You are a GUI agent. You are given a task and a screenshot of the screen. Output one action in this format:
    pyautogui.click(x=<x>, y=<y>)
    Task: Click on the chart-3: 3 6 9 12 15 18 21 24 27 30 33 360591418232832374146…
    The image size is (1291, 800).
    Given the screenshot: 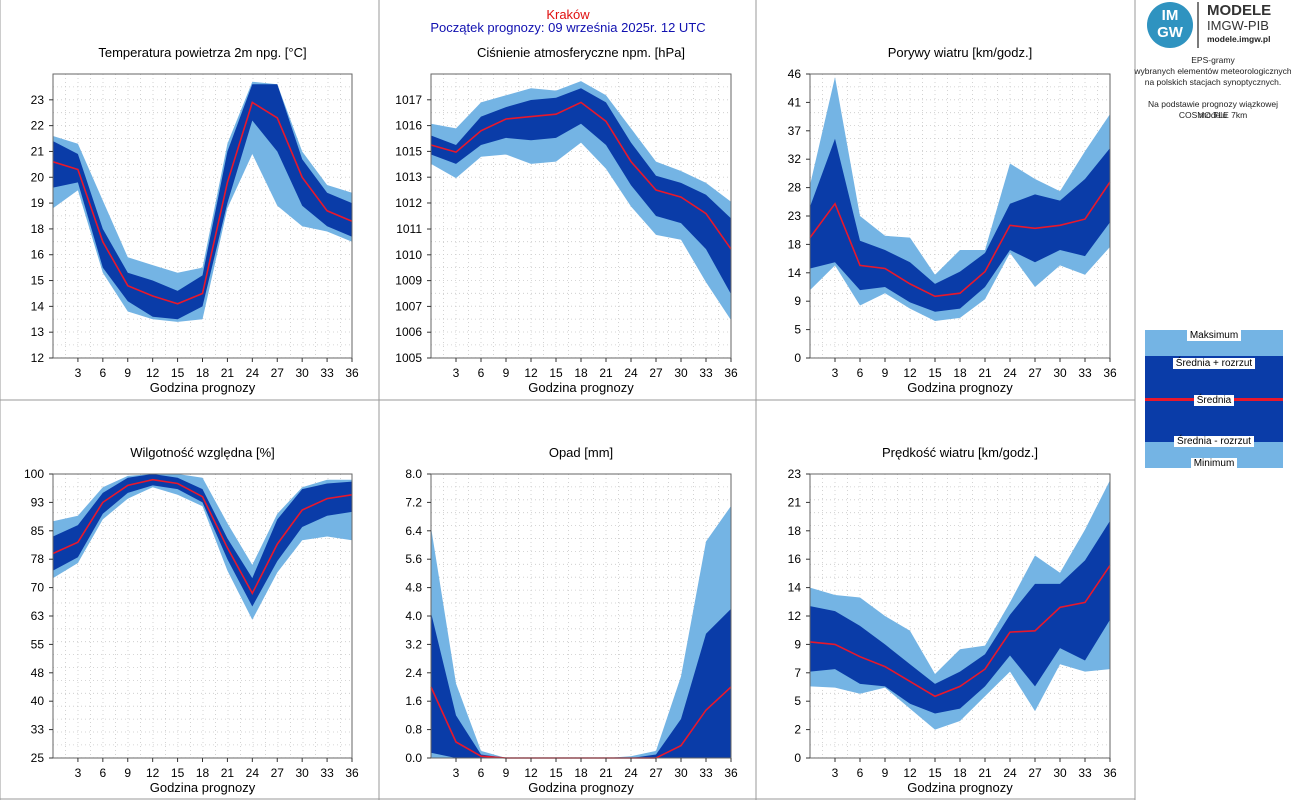 What is the action you would take?
    pyautogui.click(x=952, y=220)
    